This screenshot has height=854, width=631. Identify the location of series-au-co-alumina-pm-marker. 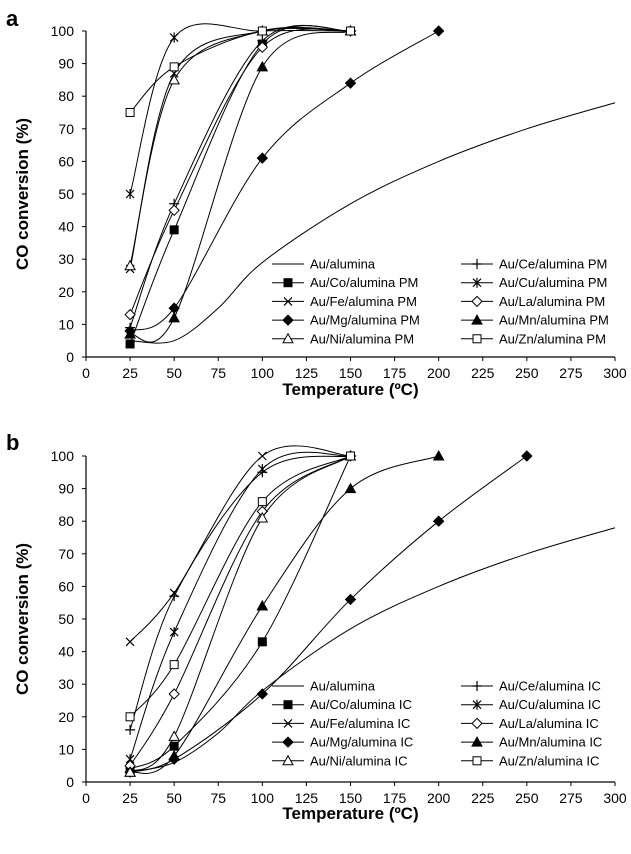
(174, 230).